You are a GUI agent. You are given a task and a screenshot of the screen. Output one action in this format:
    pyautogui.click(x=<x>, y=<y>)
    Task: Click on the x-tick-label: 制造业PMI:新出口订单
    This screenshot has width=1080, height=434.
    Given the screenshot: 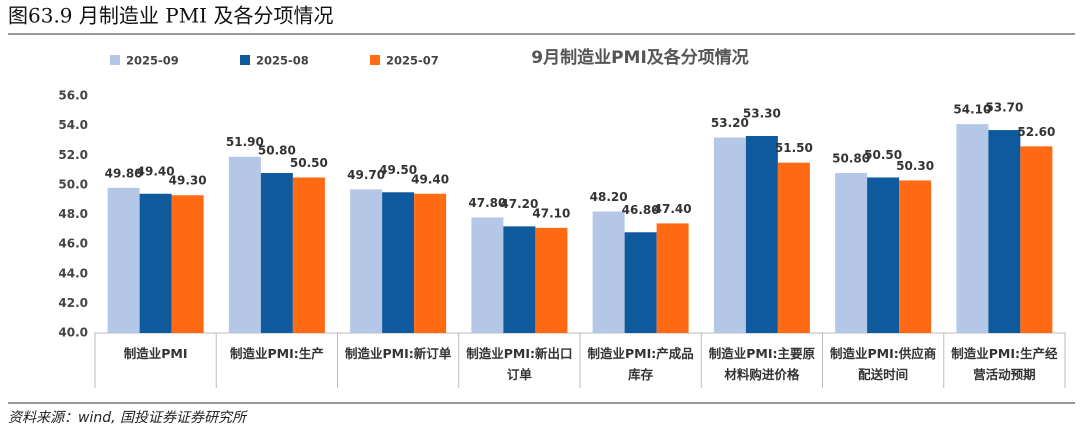 What is the action you would take?
    pyautogui.click(x=519, y=364)
    